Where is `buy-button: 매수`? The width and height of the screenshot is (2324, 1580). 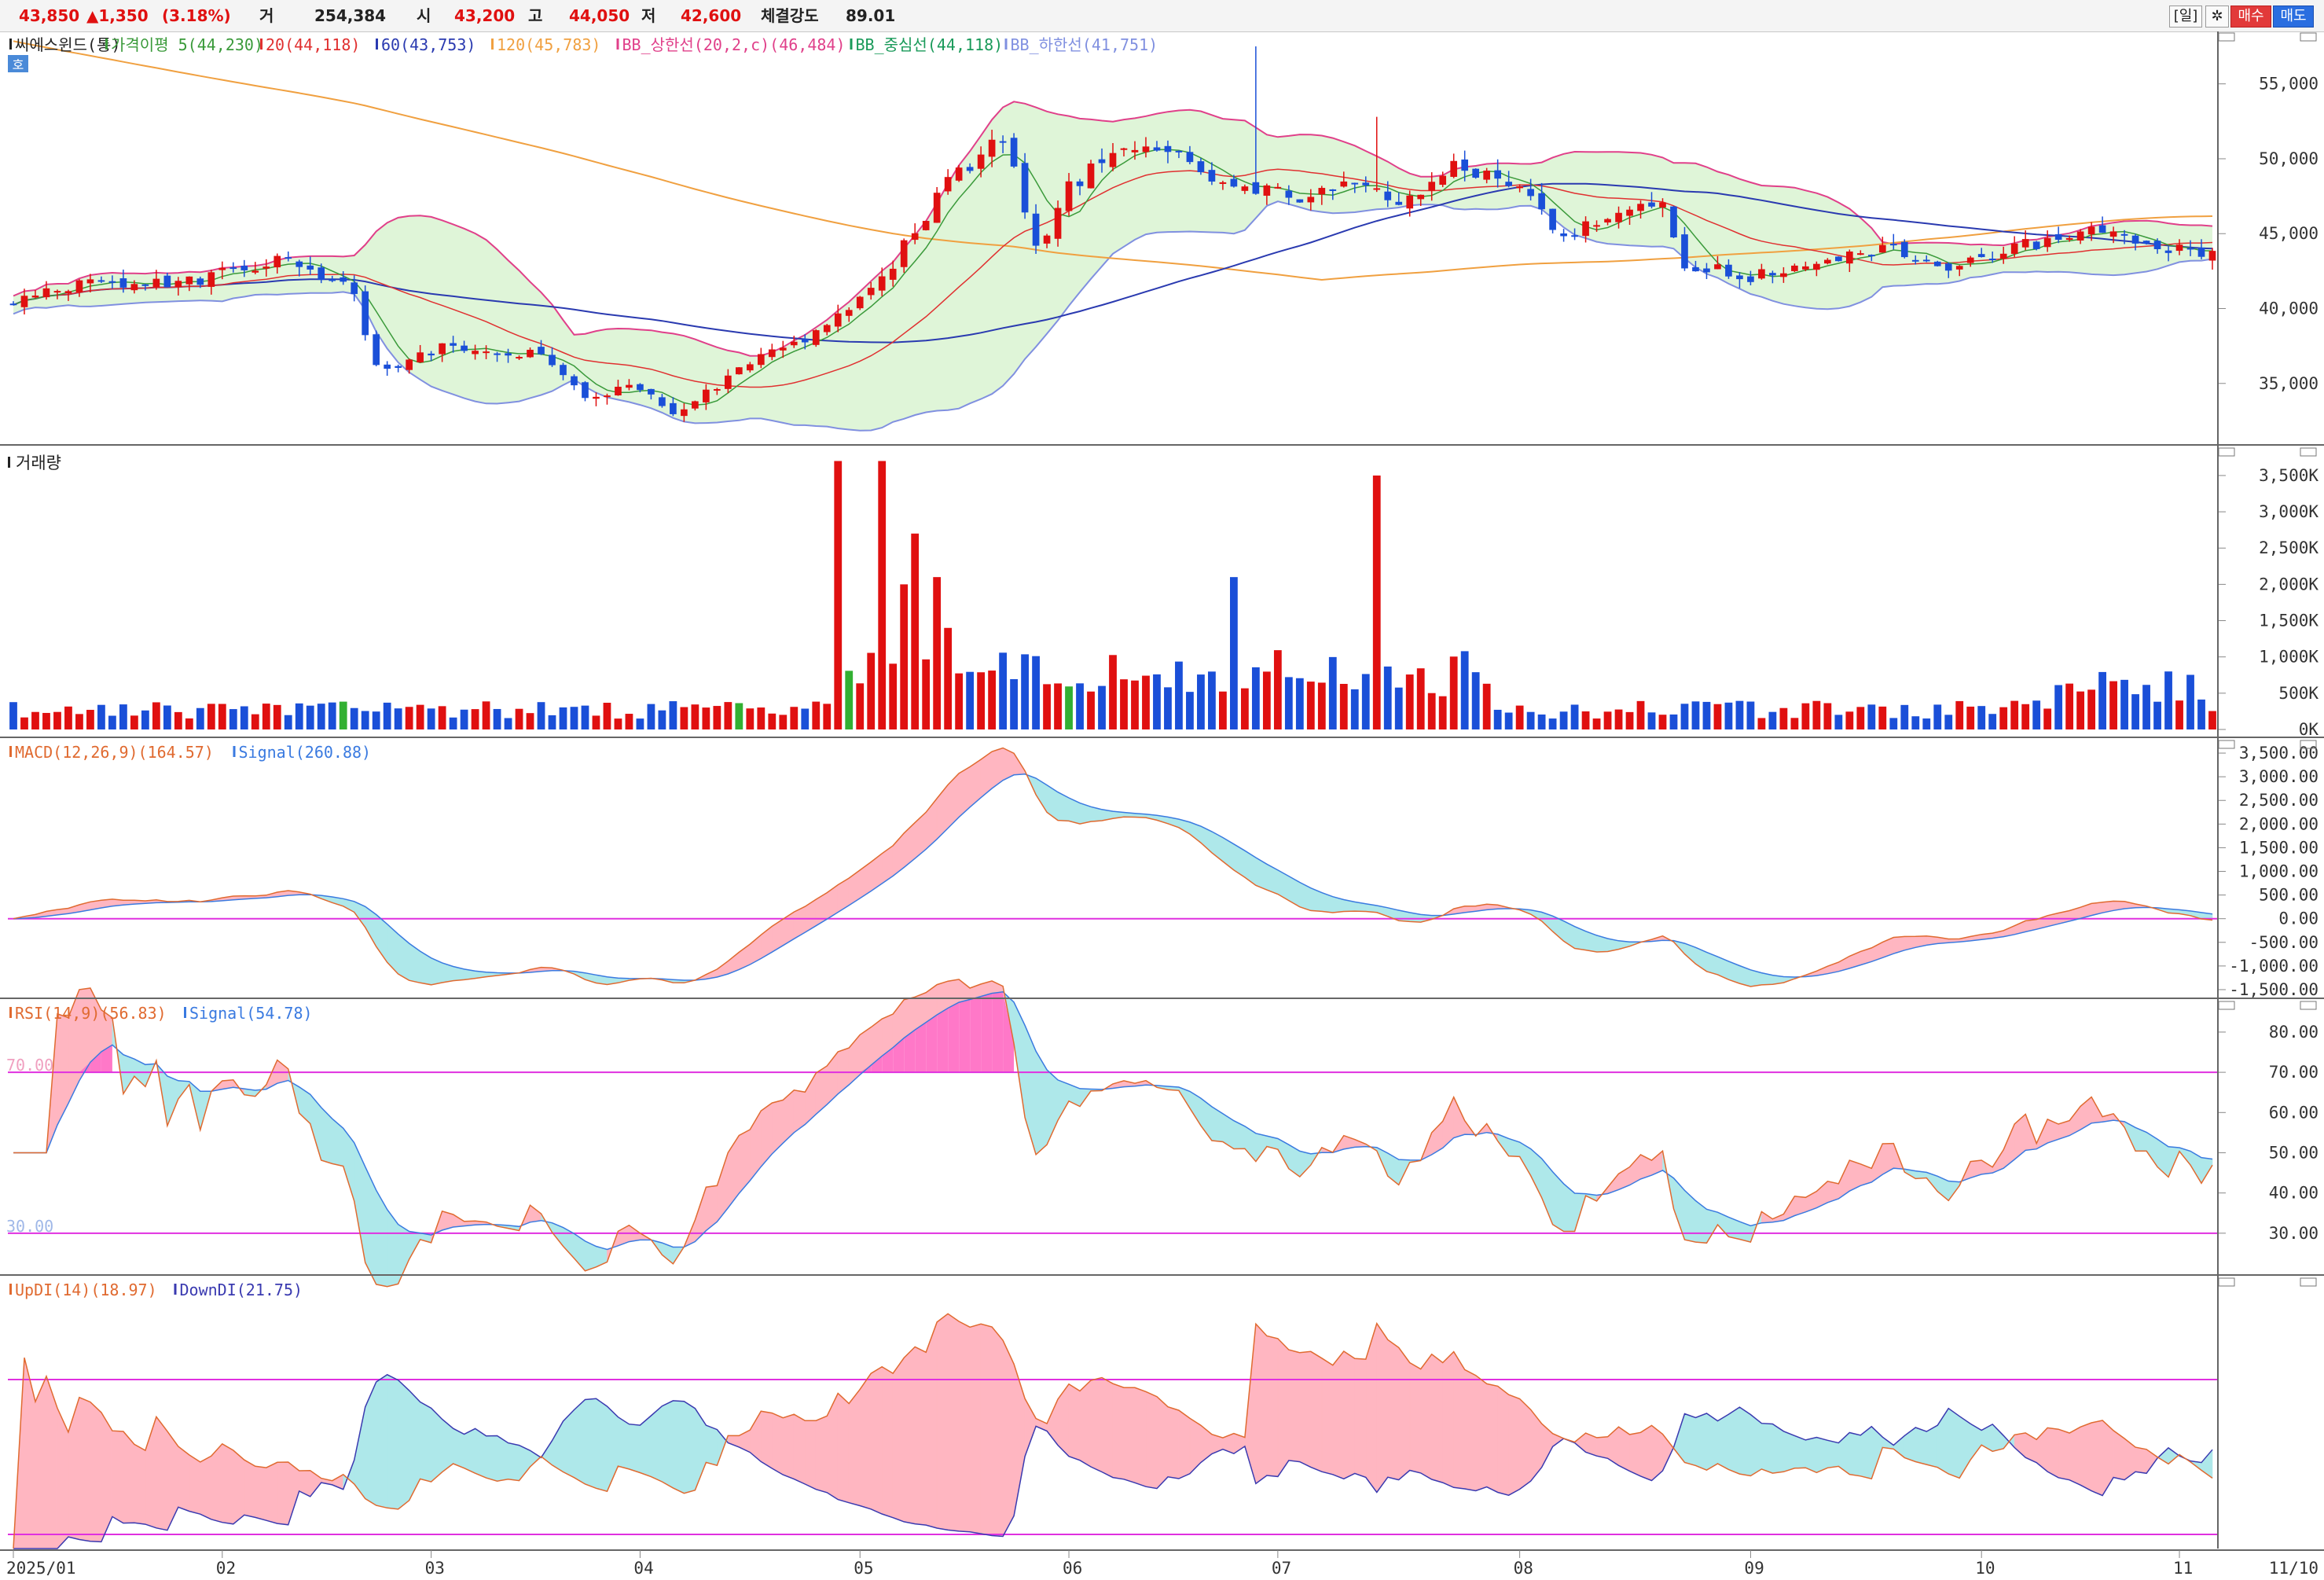 buy-button: 매수 is located at coordinates (2250, 17).